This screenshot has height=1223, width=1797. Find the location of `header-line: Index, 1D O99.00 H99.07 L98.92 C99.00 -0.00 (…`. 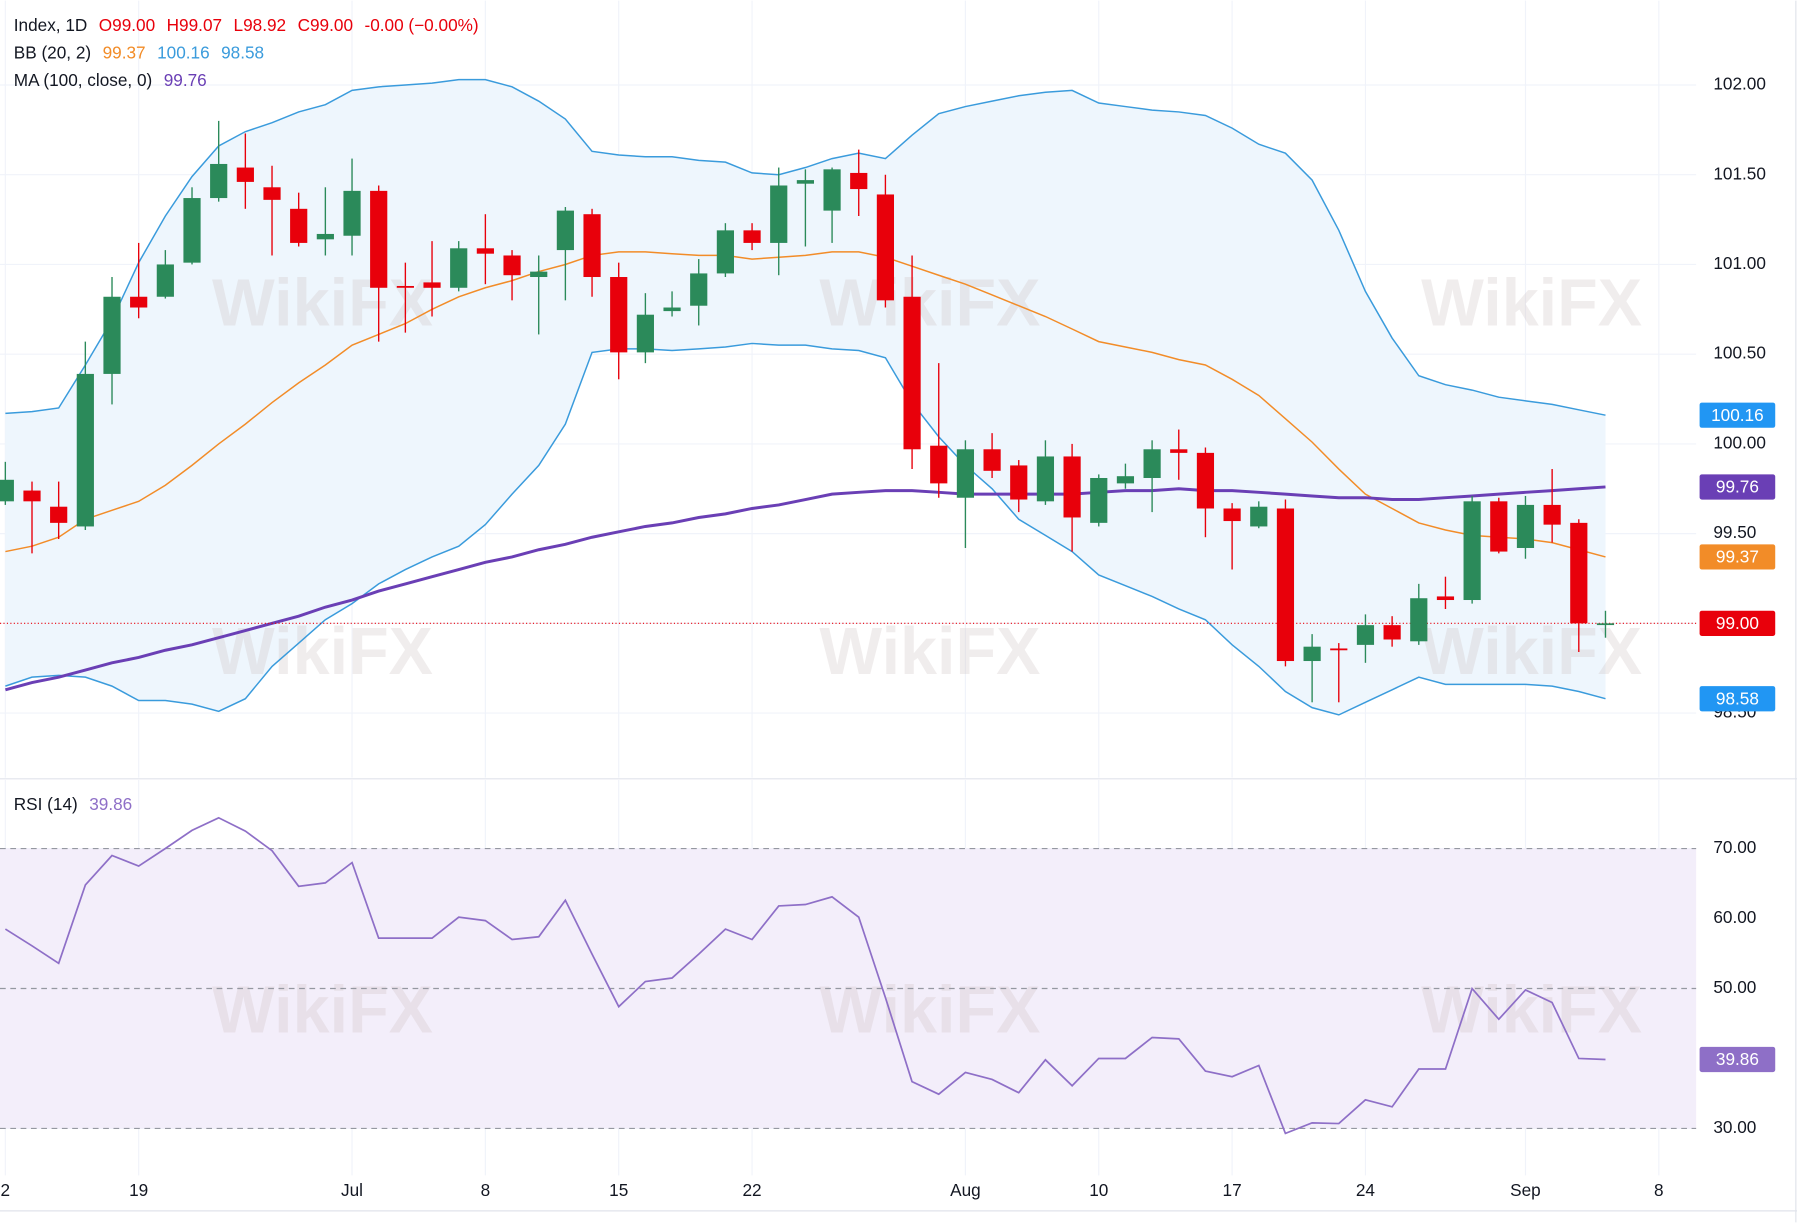

header-line: Index, 1D O99.00 H99.07 L98.92 C99.00 -0.00 (… is located at coordinates (246, 24).